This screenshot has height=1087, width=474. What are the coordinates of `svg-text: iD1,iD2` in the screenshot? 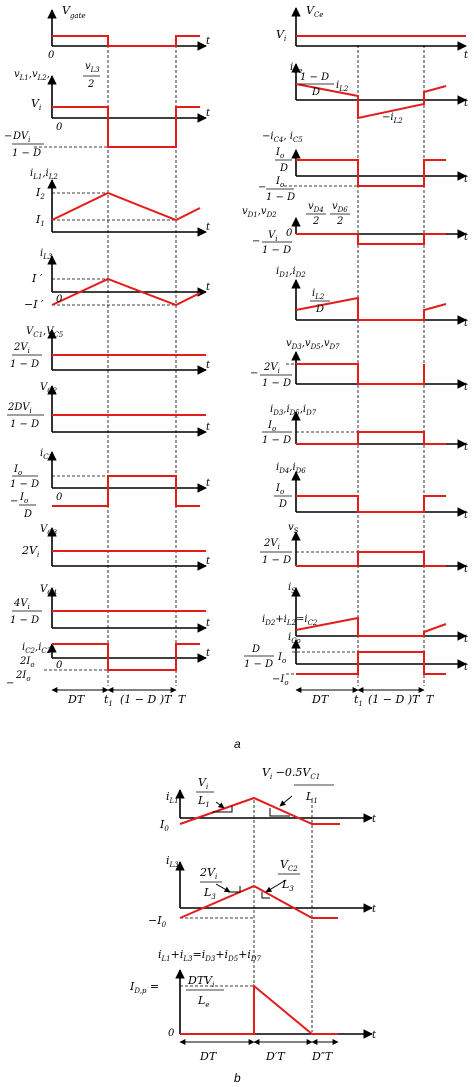 It's located at (291, 272).